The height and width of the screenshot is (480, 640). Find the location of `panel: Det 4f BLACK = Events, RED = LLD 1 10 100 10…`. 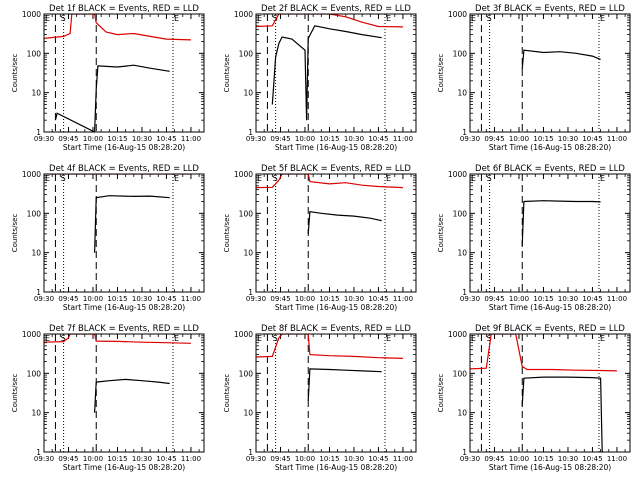

panel: Det 4f BLACK = Events, RED = LLD 1 10 100 10… is located at coordinates (108, 238).